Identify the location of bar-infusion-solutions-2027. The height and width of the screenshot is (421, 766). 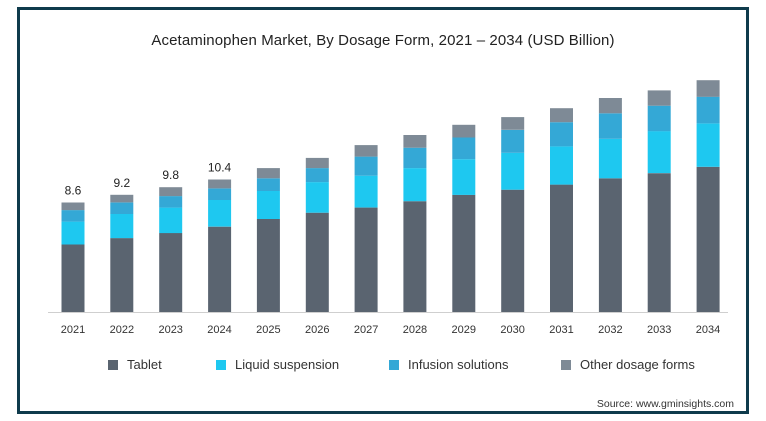
(366, 166).